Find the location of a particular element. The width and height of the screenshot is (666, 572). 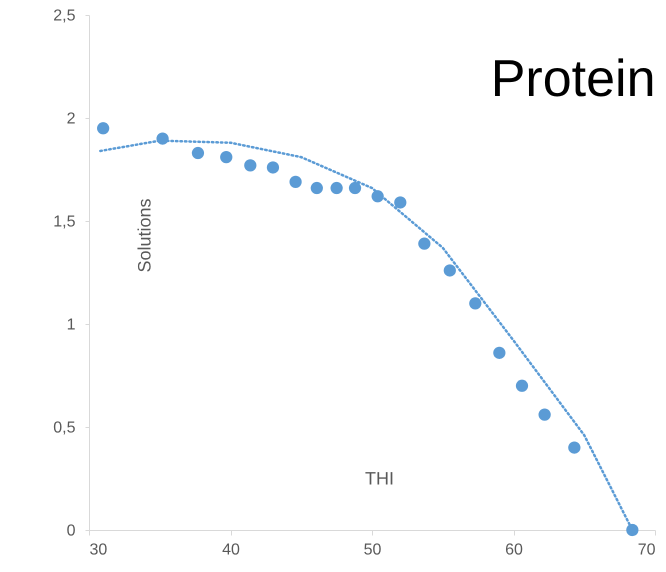

y-tick-label: 0 is located at coordinates (71, 531).